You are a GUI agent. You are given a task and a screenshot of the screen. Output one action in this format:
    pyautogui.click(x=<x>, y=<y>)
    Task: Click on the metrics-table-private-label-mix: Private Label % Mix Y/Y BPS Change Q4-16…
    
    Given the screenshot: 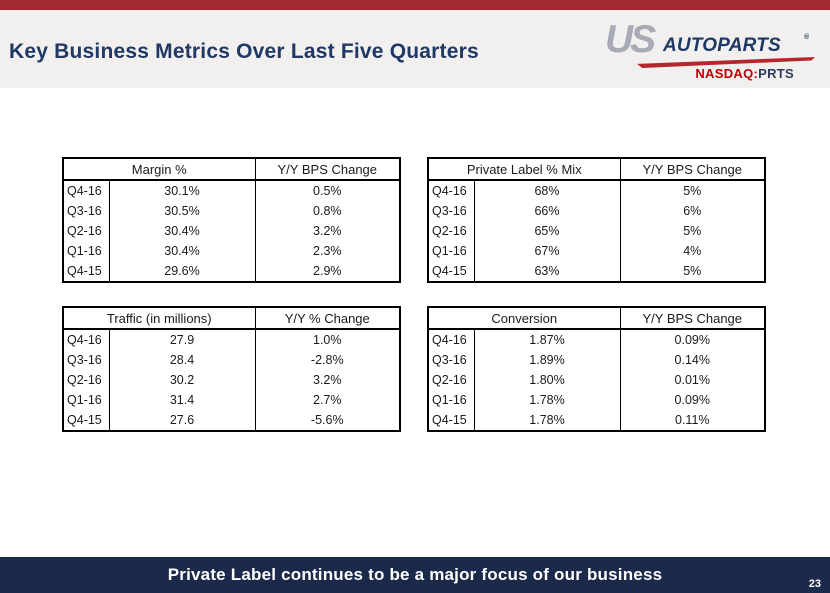 What is the action you would take?
    pyautogui.click(x=597, y=220)
    